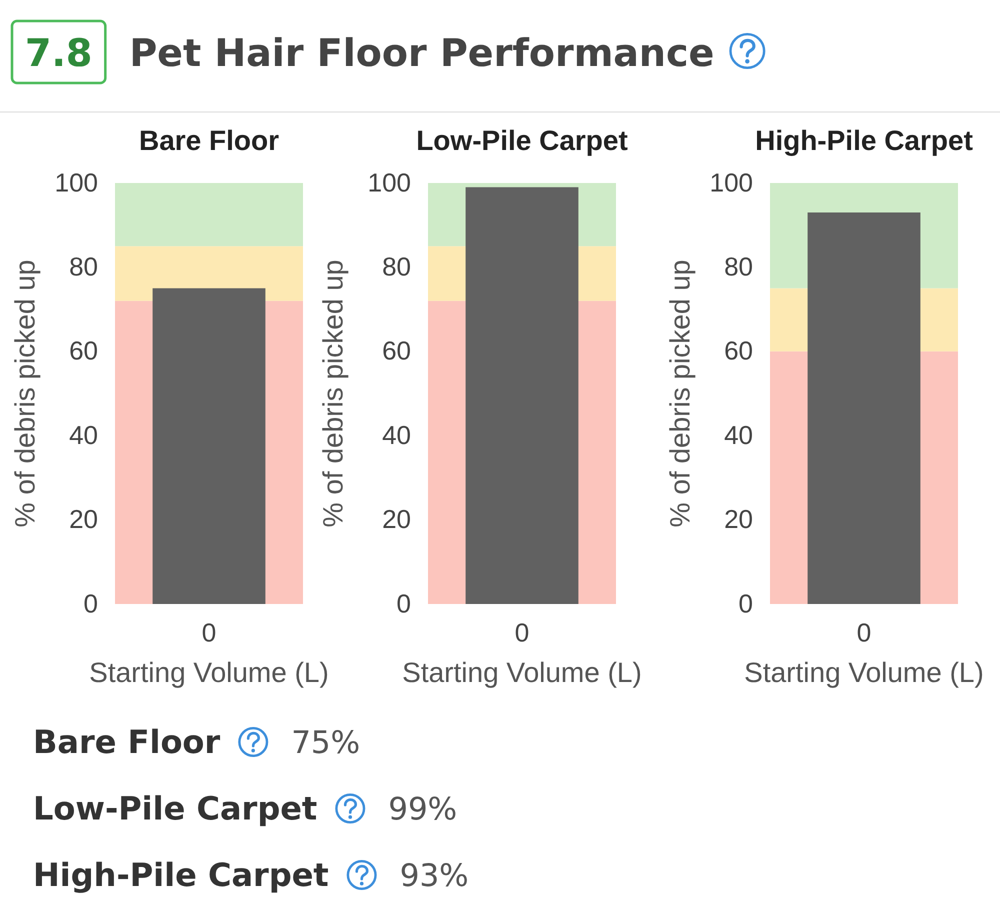  Describe the element at coordinates (421, 53) in the screenshot. I see `text: Pet Hair Floor Performance` at that location.